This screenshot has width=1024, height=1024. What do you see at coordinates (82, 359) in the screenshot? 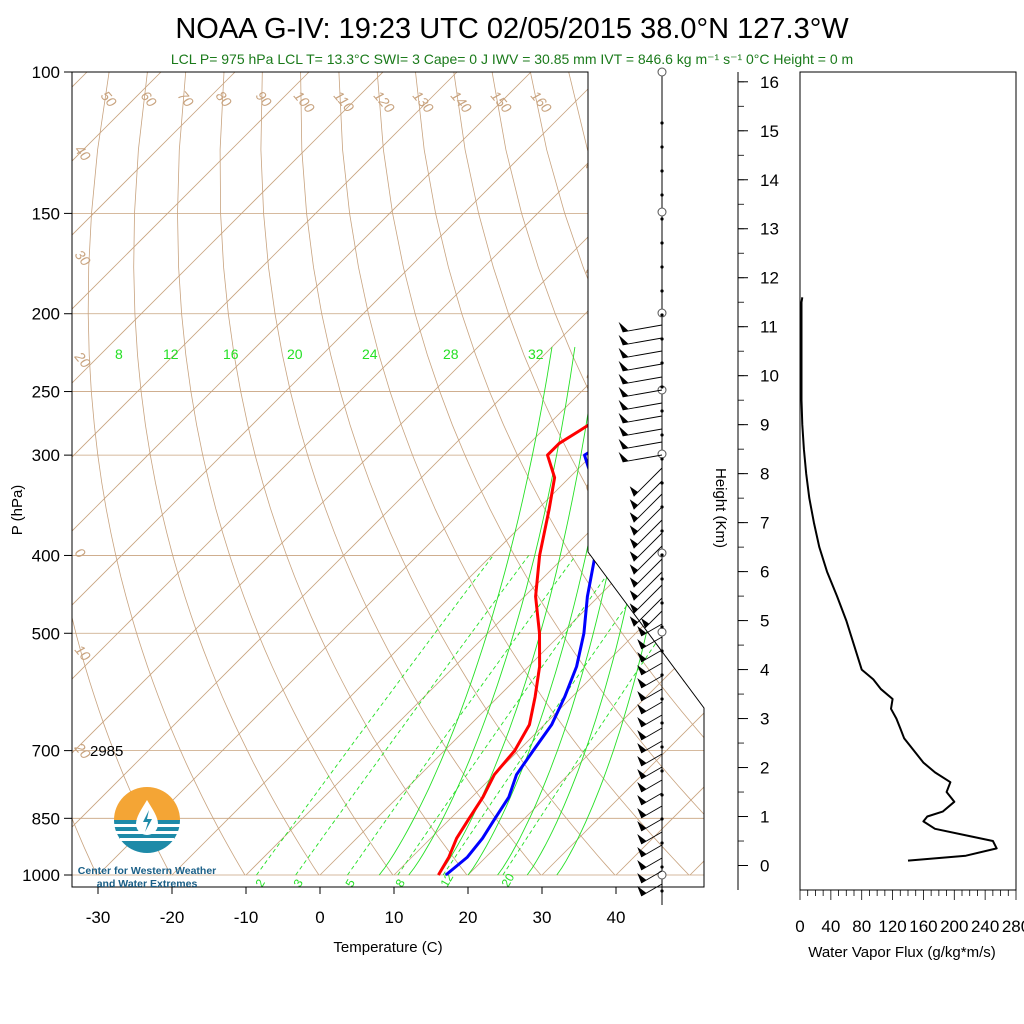
I see `isotherm-label: 20` at bounding box center [82, 359].